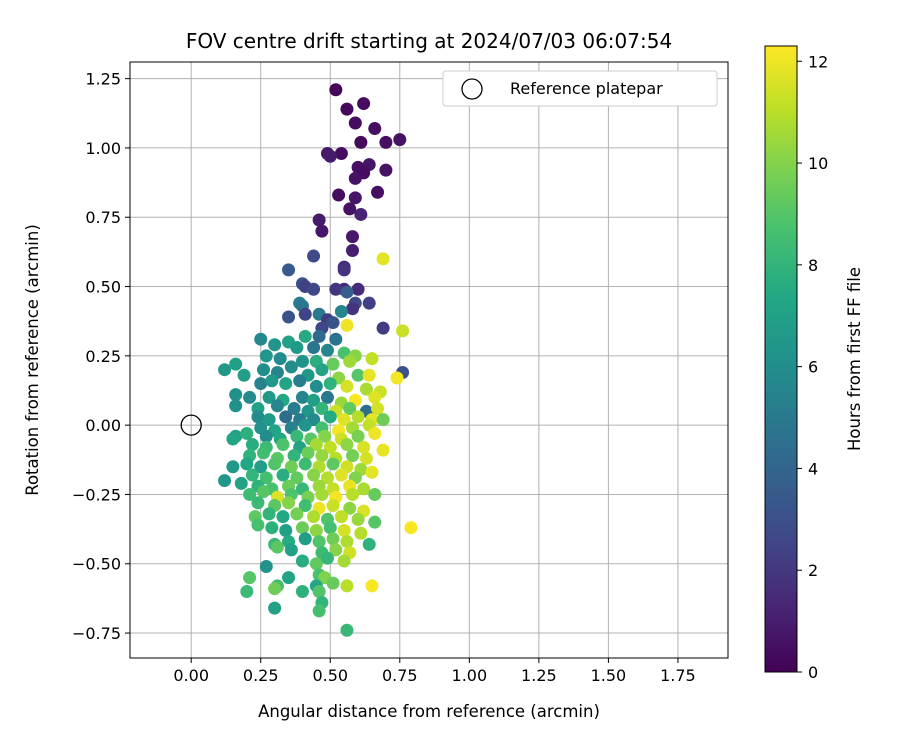 This screenshot has width=900, height=750. What do you see at coordinates (101, 356) in the screenshot?
I see `y-axis-ticks: −0.75 −0.50 −0.25 0.00 0.25 0.50 0.75 1.00 1.25` at bounding box center [101, 356].